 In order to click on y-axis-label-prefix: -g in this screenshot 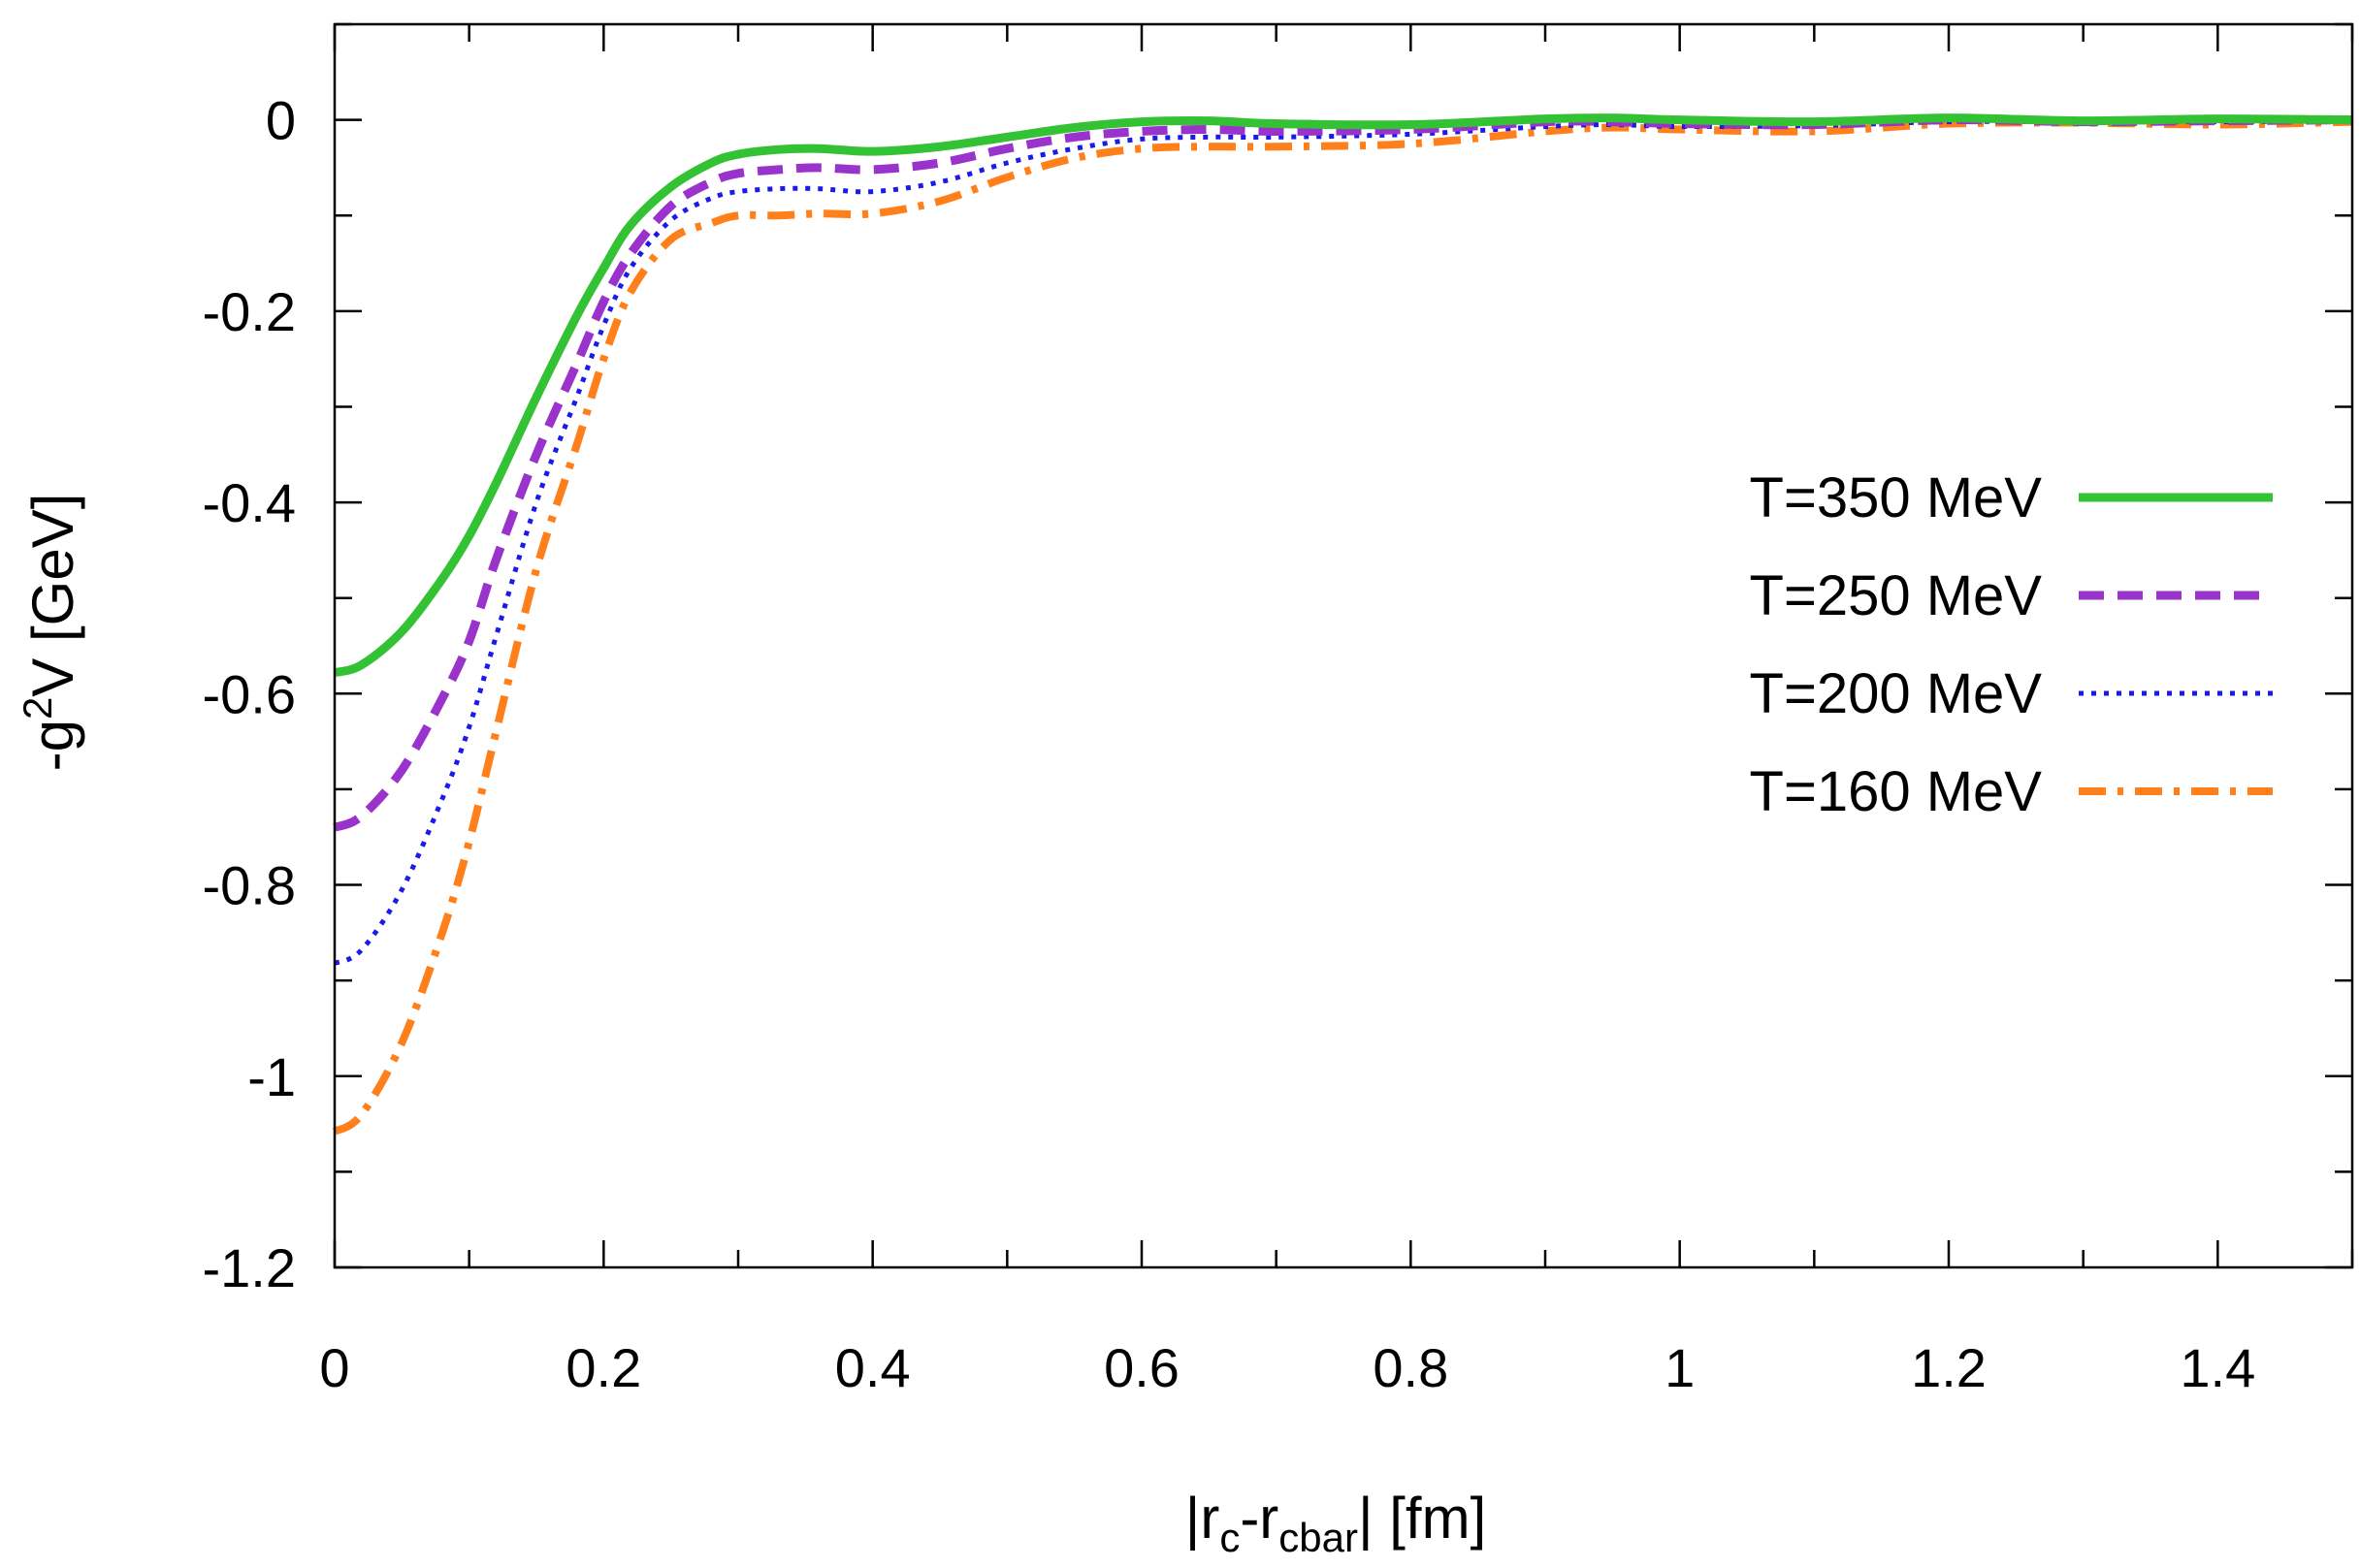, I will do `click(52, 745)`.